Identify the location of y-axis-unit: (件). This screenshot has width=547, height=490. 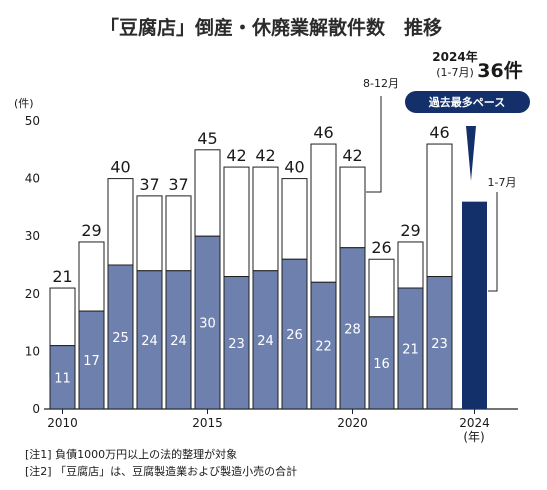
(24, 103).